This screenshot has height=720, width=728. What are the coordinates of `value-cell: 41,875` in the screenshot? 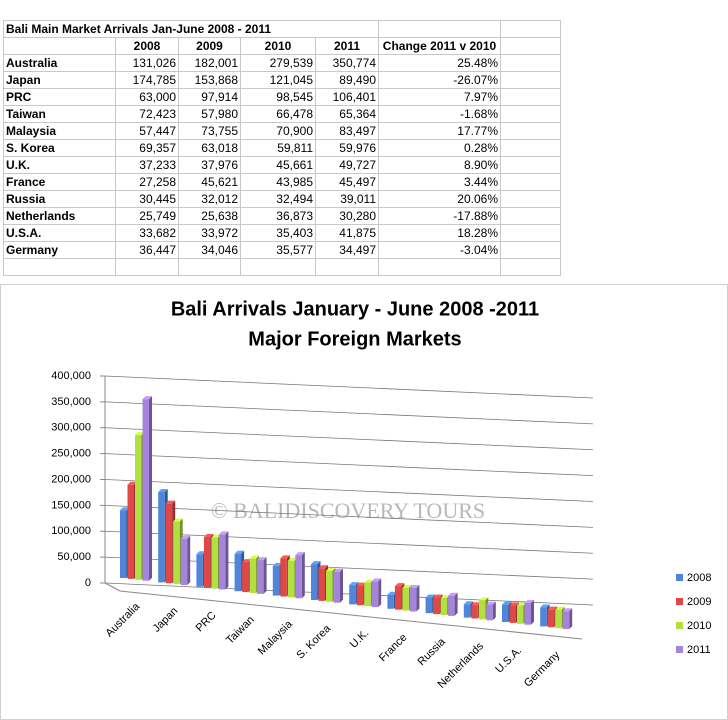 It's located at (347, 233).